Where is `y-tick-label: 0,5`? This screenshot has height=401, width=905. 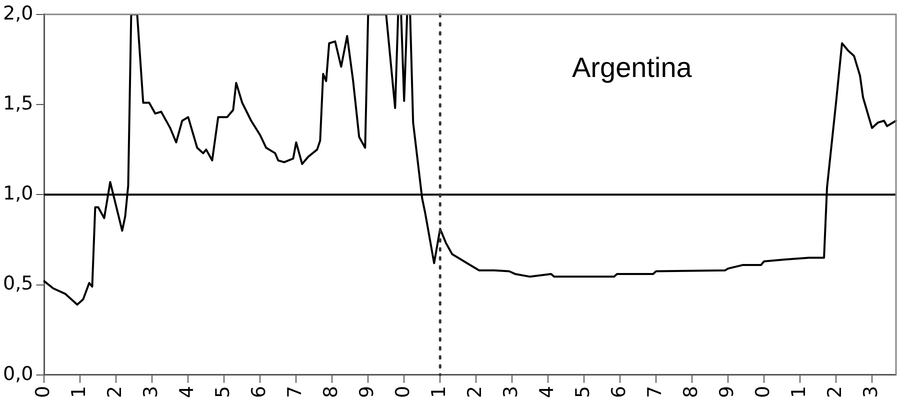
y-tick-label: 0,5 is located at coordinates (18, 283).